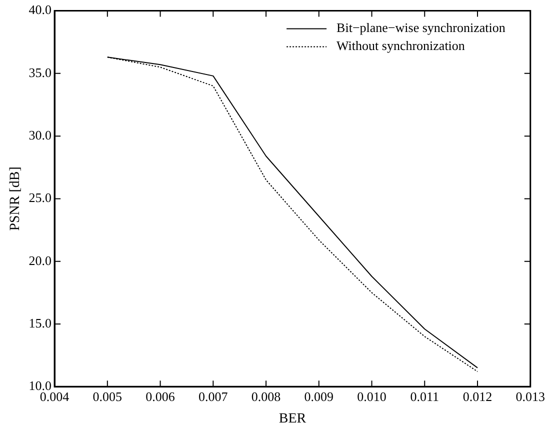 Image resolution: width=548 pixels, height=434 pixels. What do you see at coordinates (40, 10) in the screenshot?
I see `y-tick-label: 40.0` at bounding box center [40, 10].